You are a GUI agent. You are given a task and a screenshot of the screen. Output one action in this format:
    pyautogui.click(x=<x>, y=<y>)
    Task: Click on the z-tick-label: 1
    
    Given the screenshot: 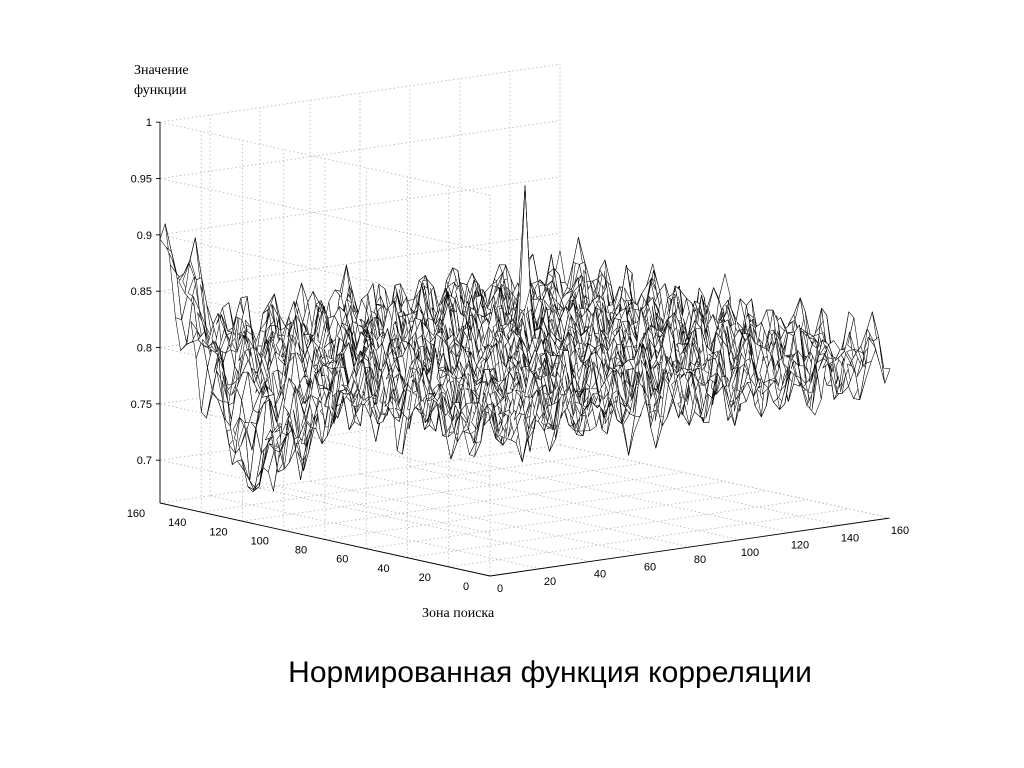 What is the action you would take?
    pyautogui.click(x=149, y=123)
    